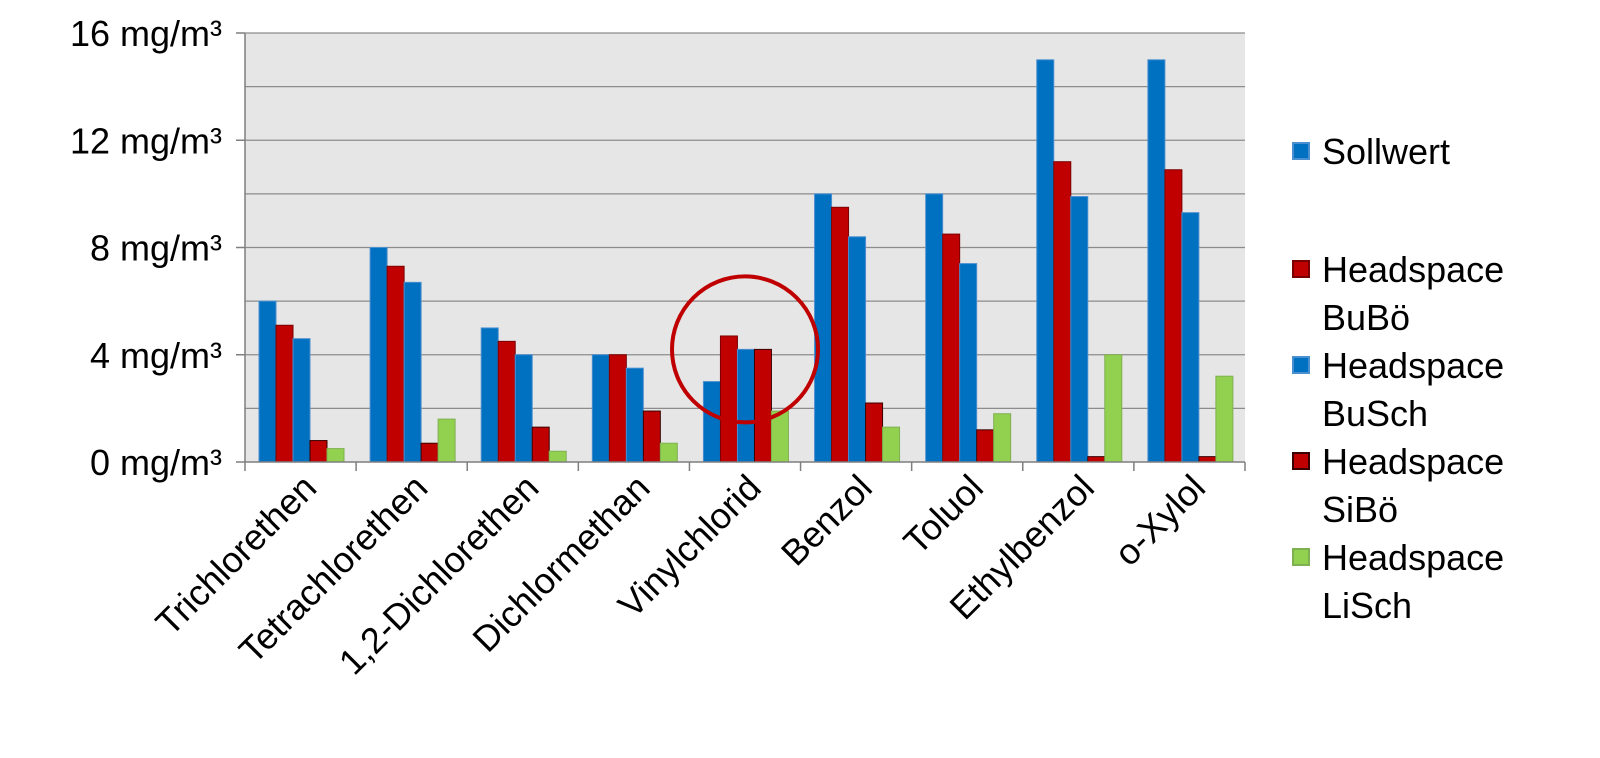 The width and height of the screenshot is (1600, 758). I want to click on legend-label-line: Sollwert, so click(1386, 151).